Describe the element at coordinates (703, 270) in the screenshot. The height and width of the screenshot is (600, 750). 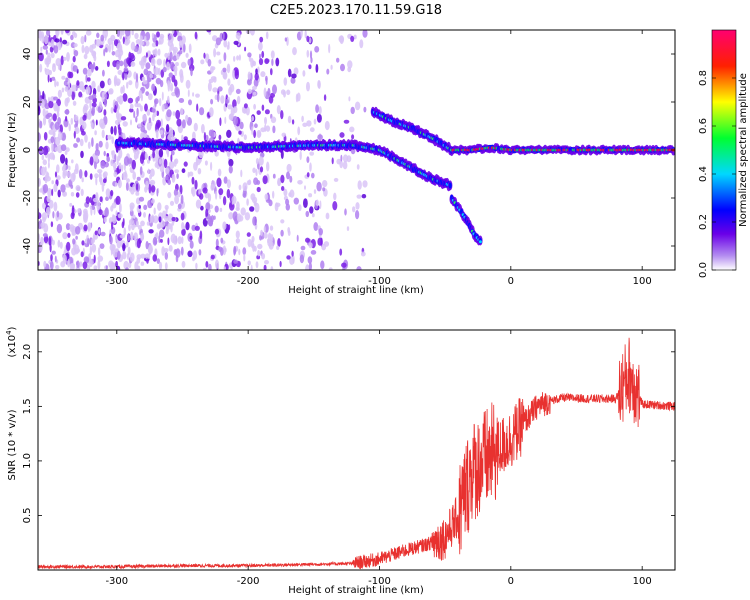
I see `colorbar-tick-label: 0.0` at that location.